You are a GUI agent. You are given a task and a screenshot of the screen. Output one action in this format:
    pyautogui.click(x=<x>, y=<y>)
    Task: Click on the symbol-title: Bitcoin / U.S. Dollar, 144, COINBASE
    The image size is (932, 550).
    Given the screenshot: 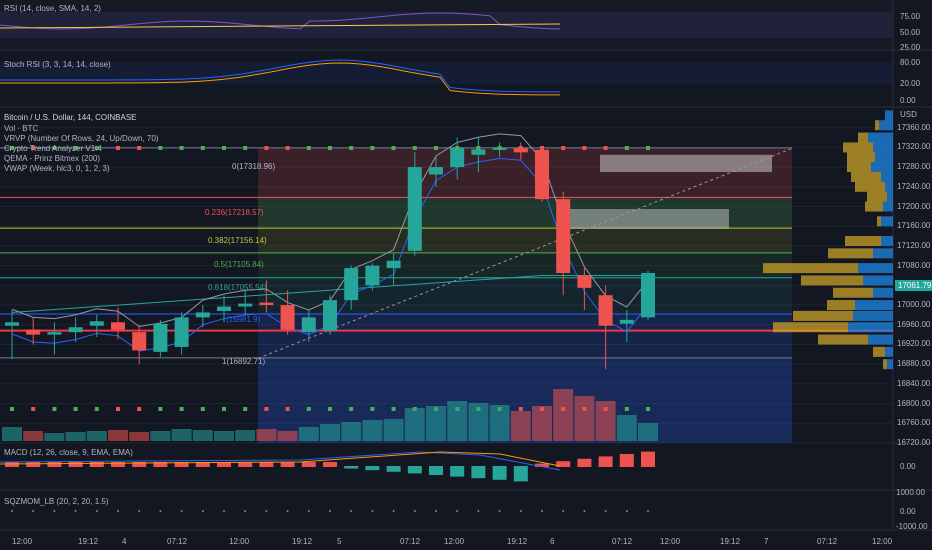 What is the action you would take?
    pyautogui.click(x=70, y=117)
    